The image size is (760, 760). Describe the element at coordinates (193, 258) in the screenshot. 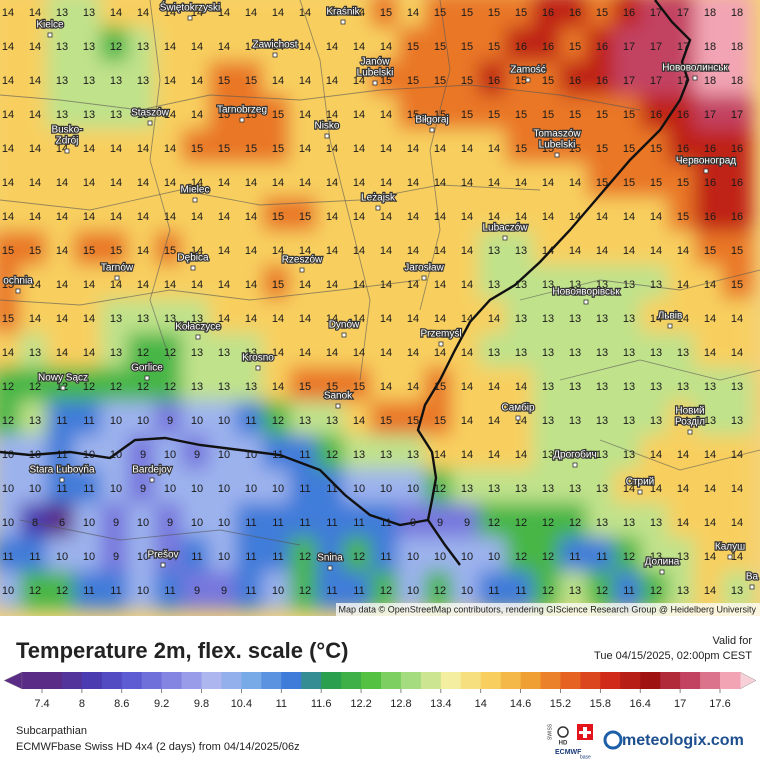

I see `town-name: Dębica` at that location.